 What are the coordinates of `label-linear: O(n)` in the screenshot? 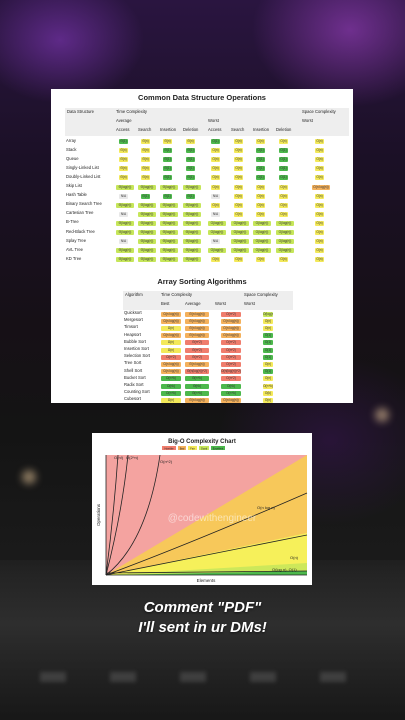 It's located at (294, 557).